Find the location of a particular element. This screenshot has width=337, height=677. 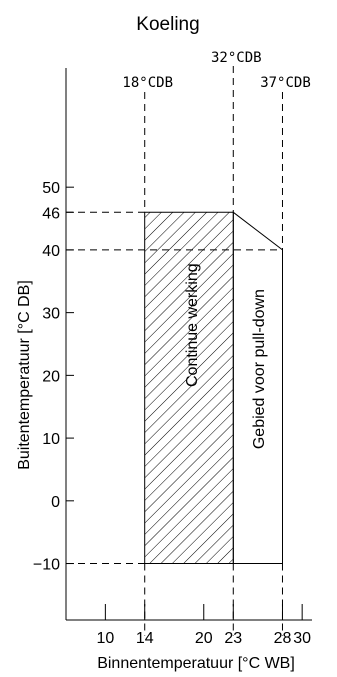

ref-line-label: 37°CDB is located at coordinates (285, 83).